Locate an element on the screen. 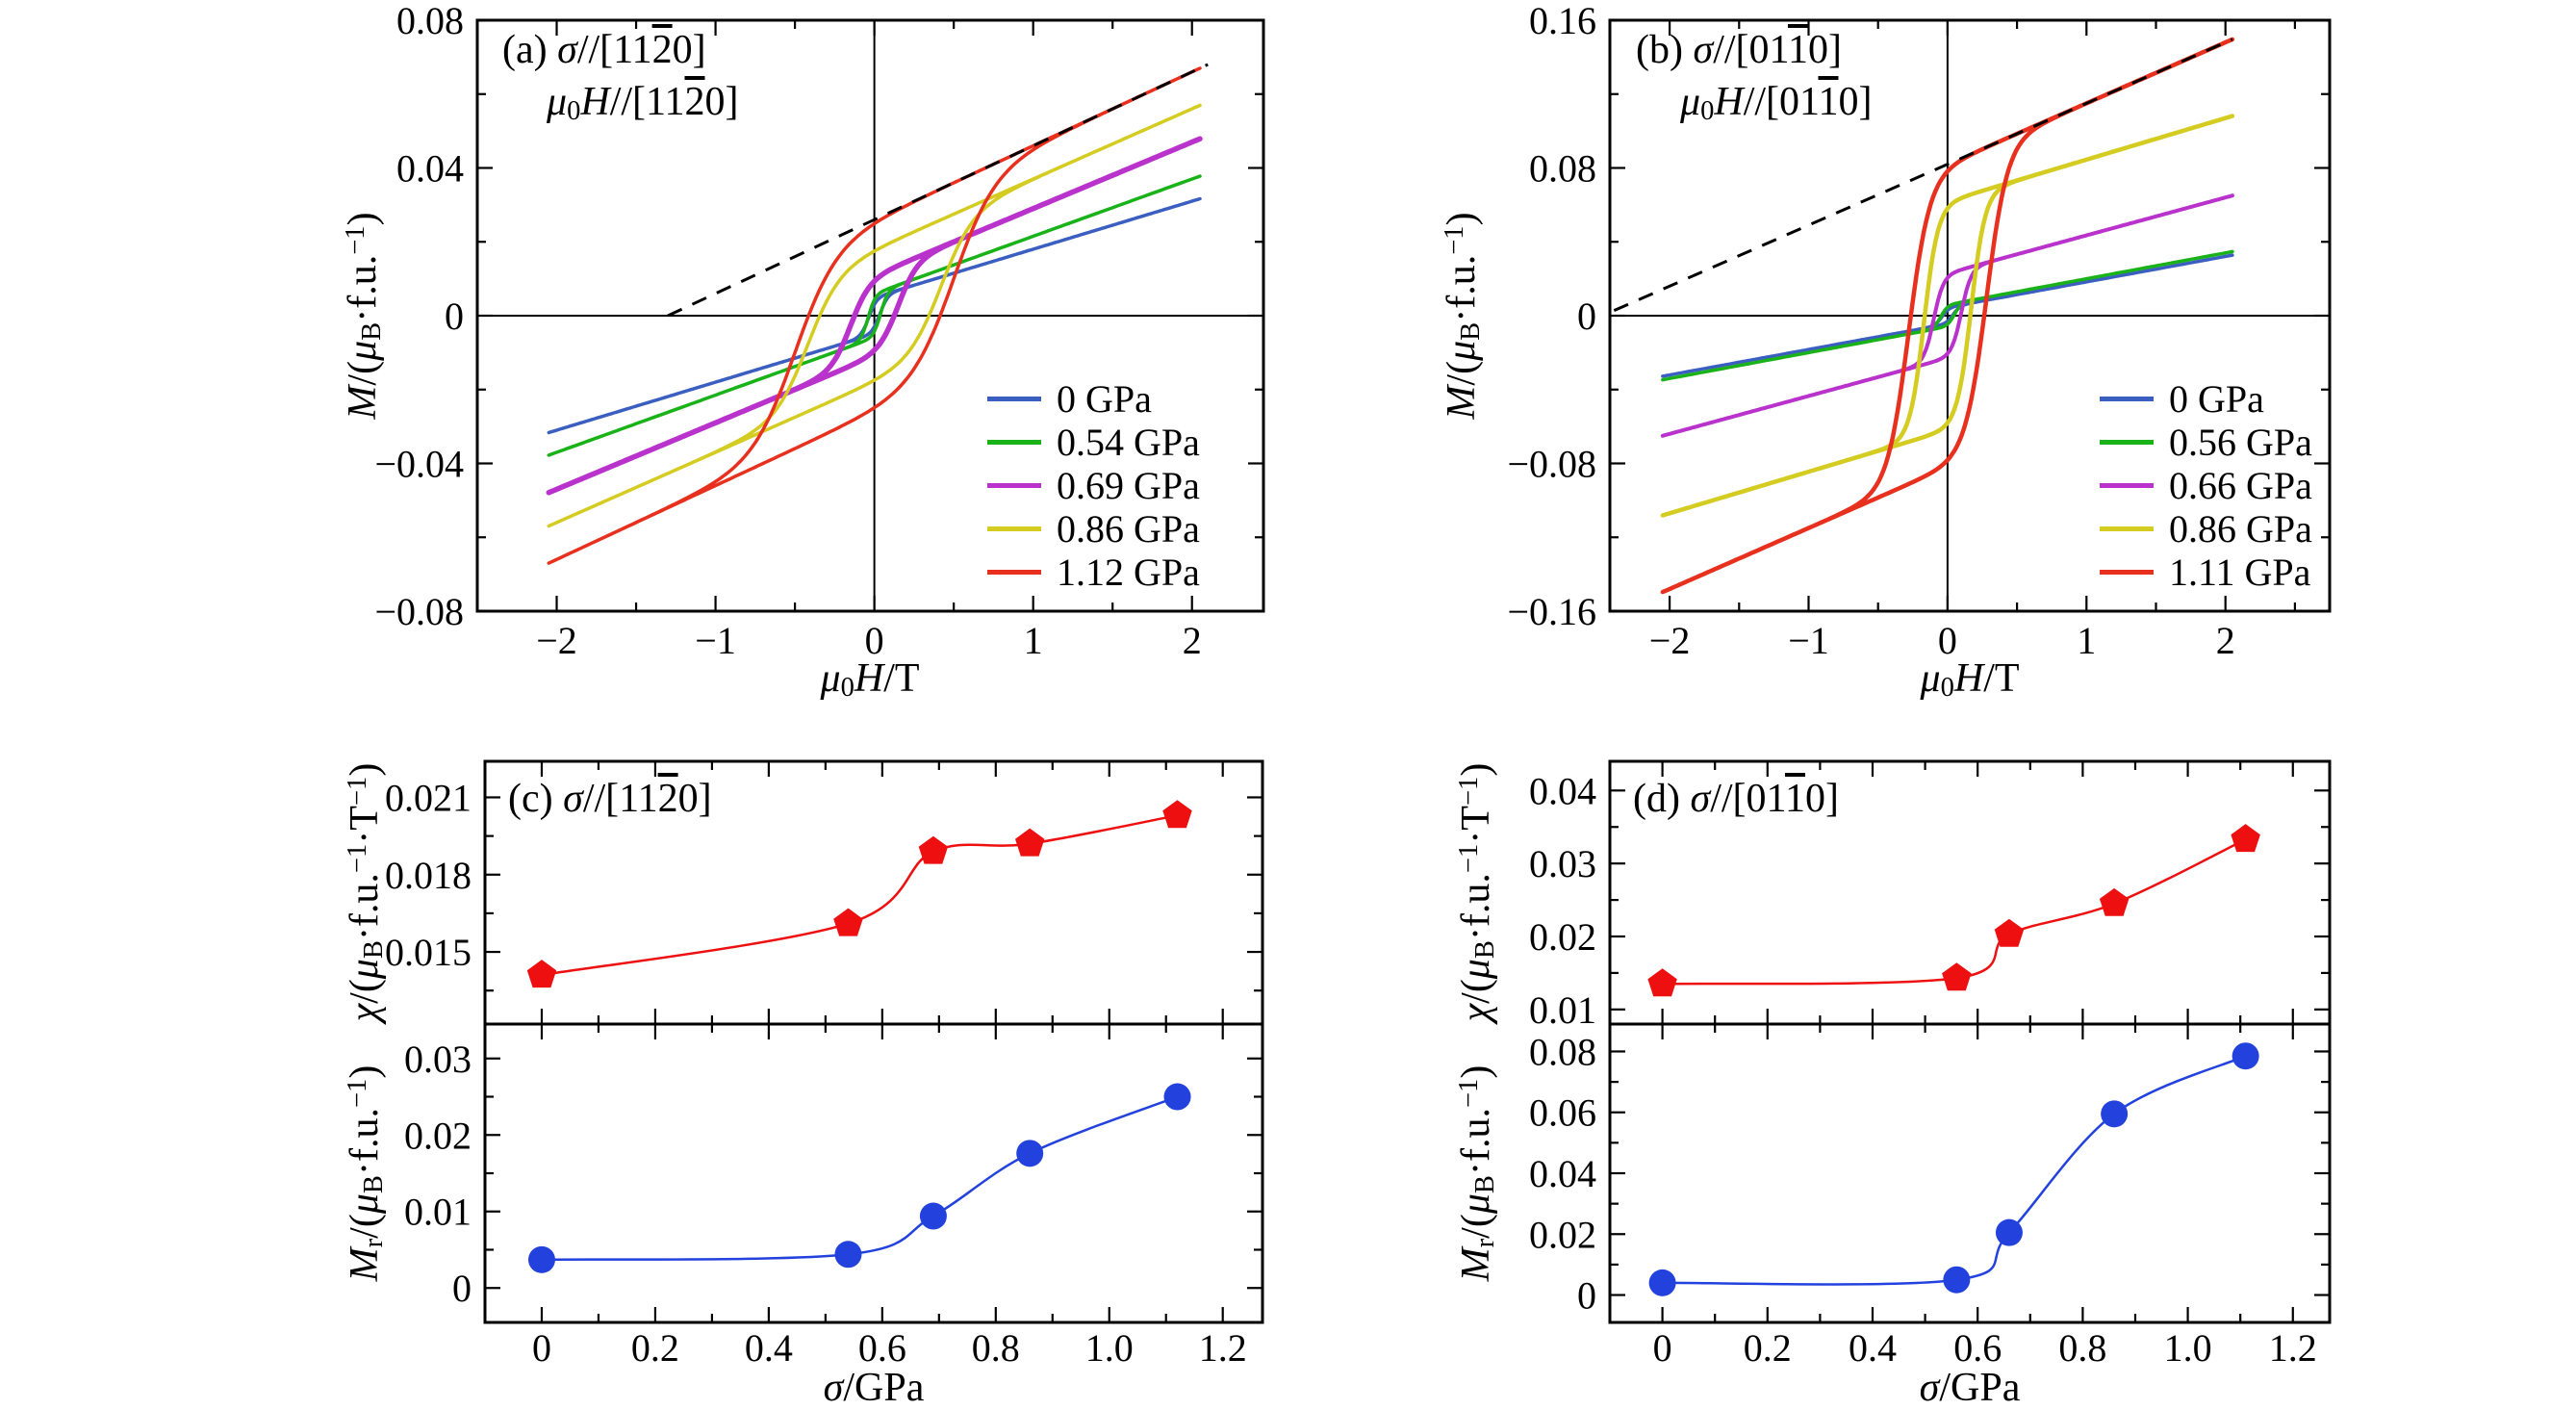  panel-b-y-axis-label: M/(μB·f.u.−1) is located at coordinates (1463, 315).